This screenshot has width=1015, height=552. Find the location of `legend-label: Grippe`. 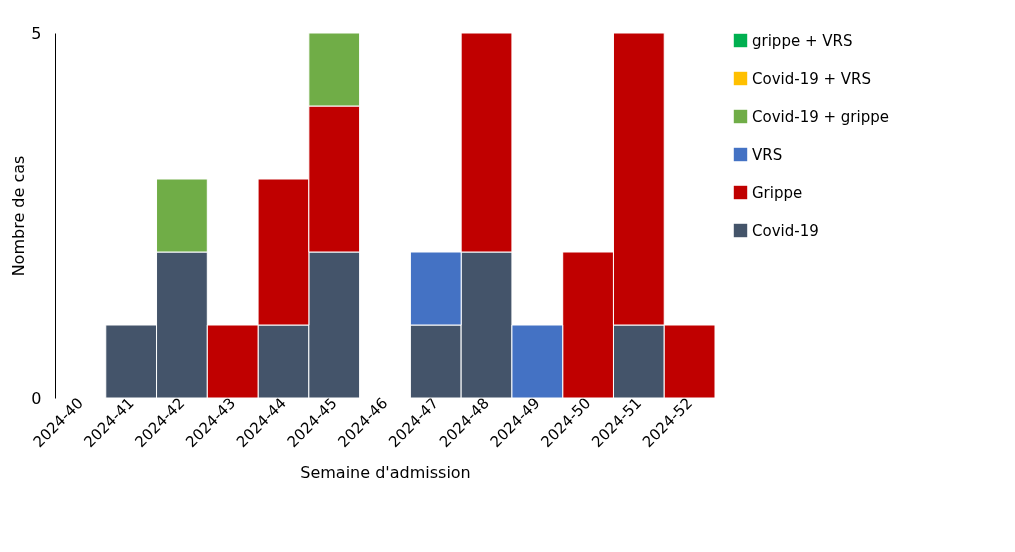

legend-label: Grippe is located at coordinates (777, 192).